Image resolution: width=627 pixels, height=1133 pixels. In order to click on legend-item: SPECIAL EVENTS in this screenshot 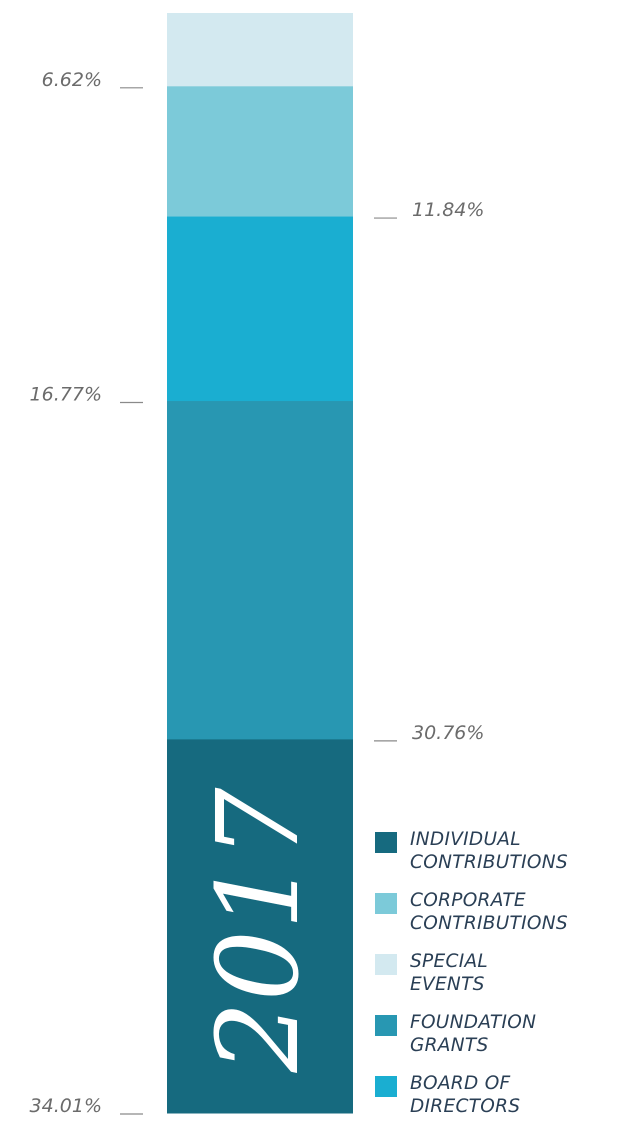, I will do `click(500, 980)`.